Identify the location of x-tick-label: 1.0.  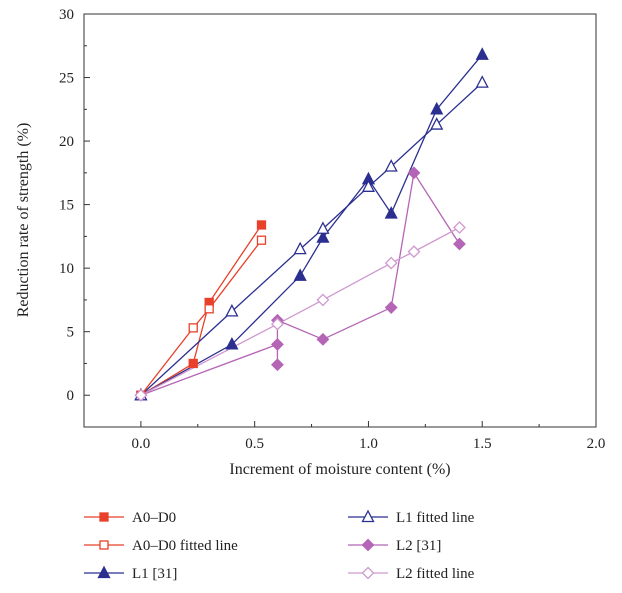
(368, 444).